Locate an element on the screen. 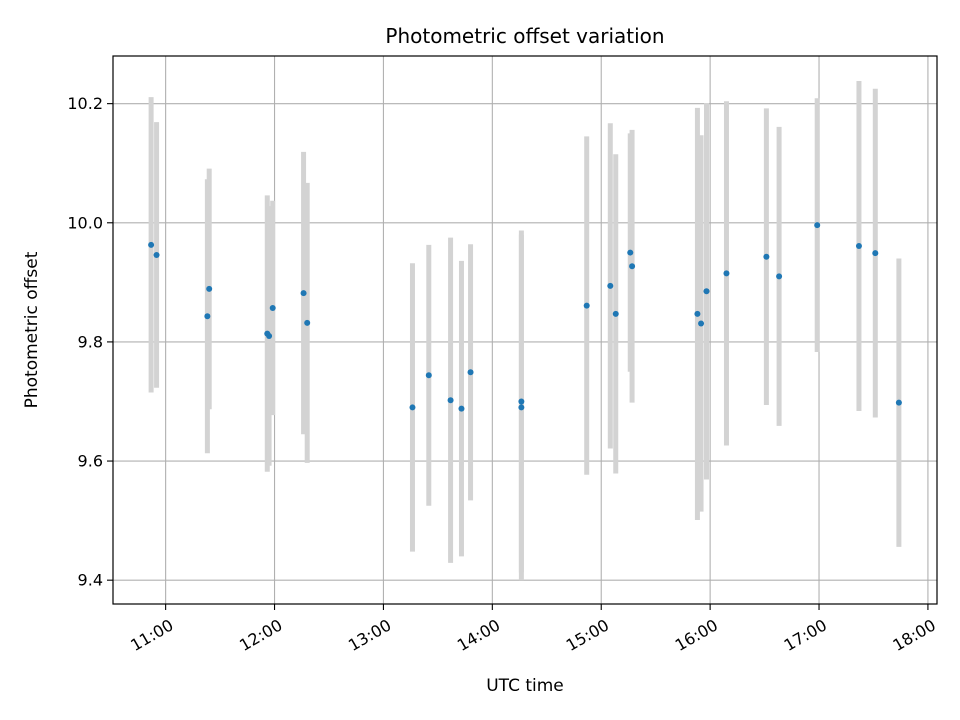 This screenshot has width=960, height=720. y-axis-ticks: 9.4 9.6 9.8 10.0 10.2 is located at coordinates (90, 342).